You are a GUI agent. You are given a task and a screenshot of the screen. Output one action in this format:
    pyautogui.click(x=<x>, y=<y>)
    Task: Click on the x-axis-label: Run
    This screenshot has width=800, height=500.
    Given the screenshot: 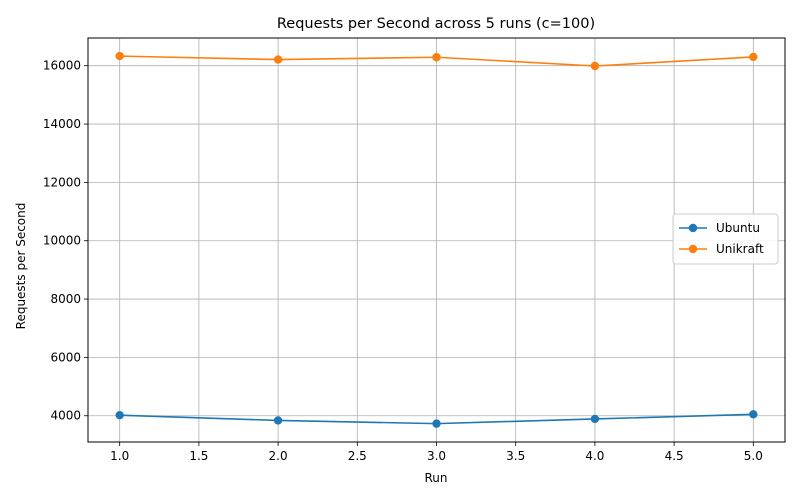 What is the action you would take?
    pyautogui.click(x=435, y=478)
    